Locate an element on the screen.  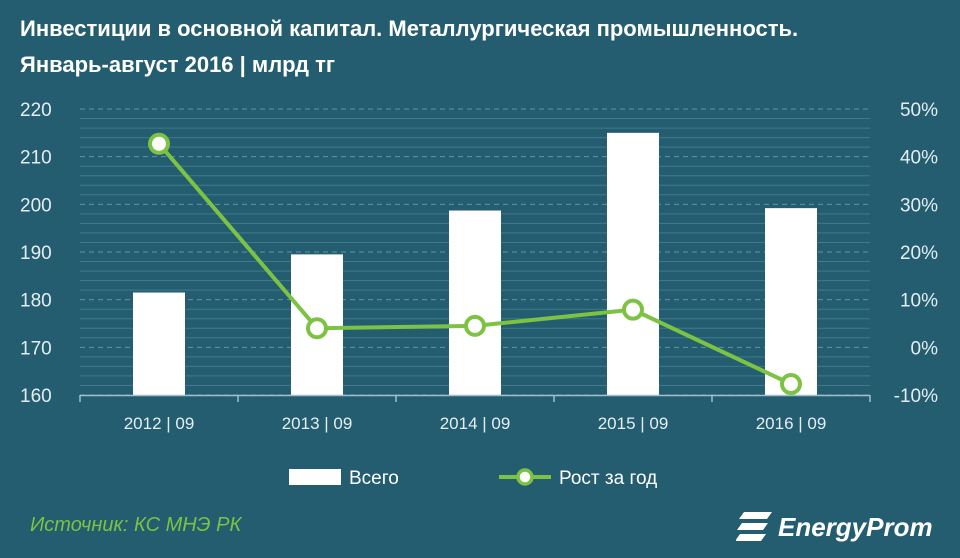
y-left-tick-label: 170 is located at coordinates (36, 348).